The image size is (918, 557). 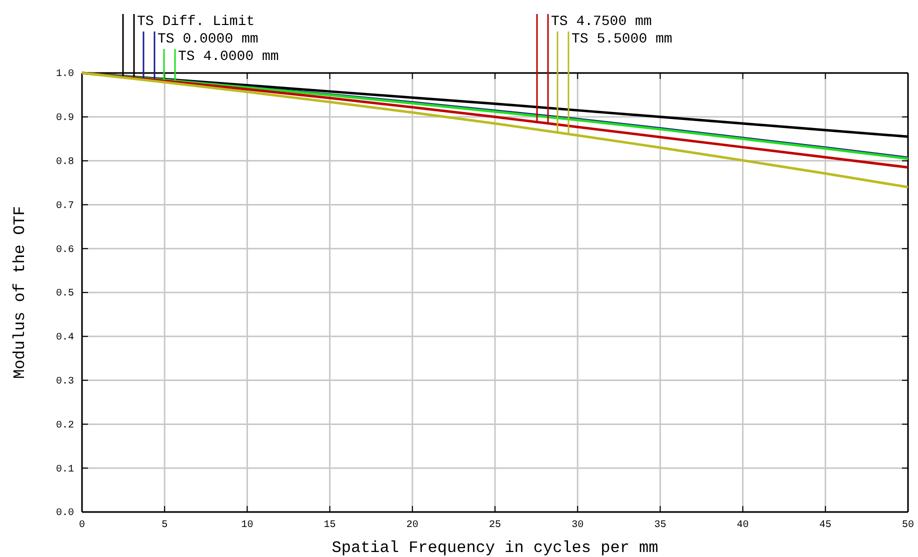 I want to click on y-tick-label: 0.5, so click(x=65, y=294).